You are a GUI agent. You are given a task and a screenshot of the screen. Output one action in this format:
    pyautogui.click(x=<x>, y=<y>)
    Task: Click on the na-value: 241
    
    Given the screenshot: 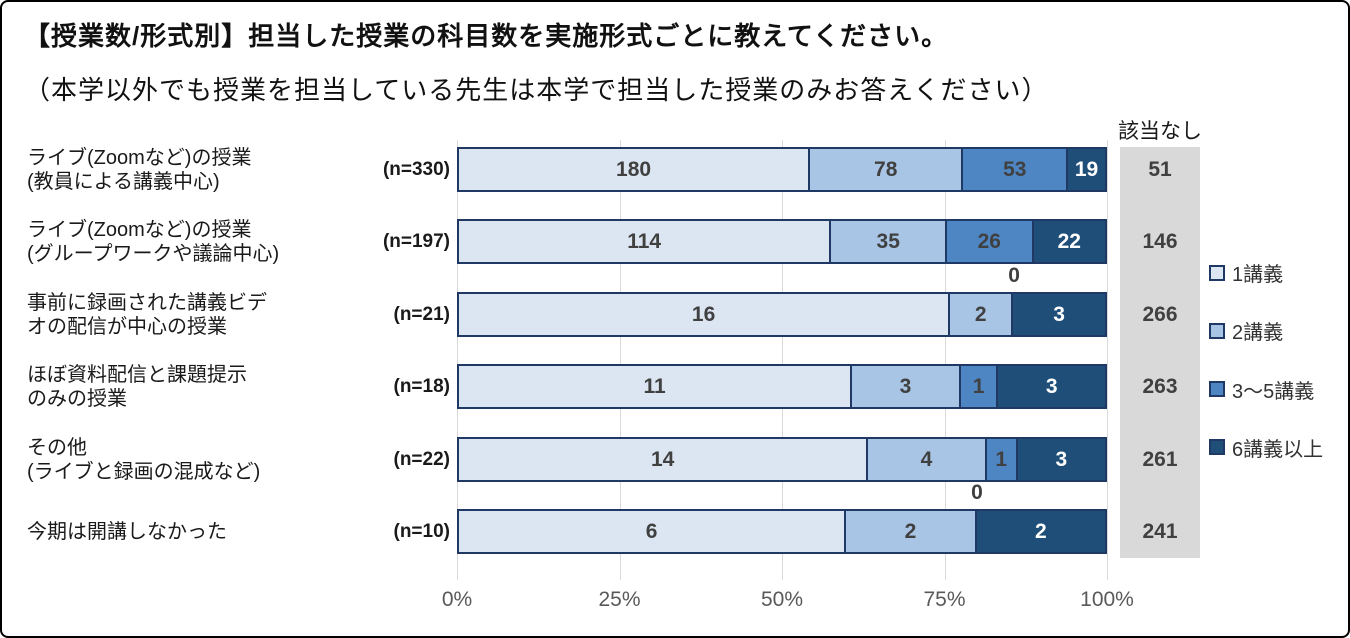 What is the action you would take?
    pyautogui.click(x=1160, y=531)
    